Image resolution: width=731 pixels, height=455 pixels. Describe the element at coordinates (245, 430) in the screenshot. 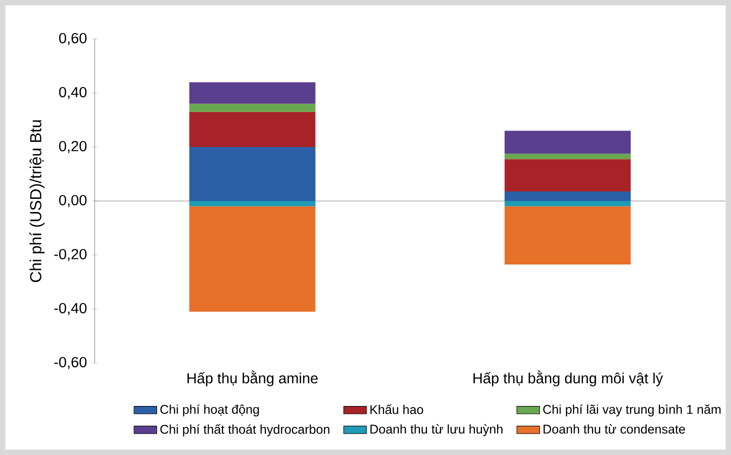

I see `legend-label: Chi phí thất thoát hydrocarbon` at that location.